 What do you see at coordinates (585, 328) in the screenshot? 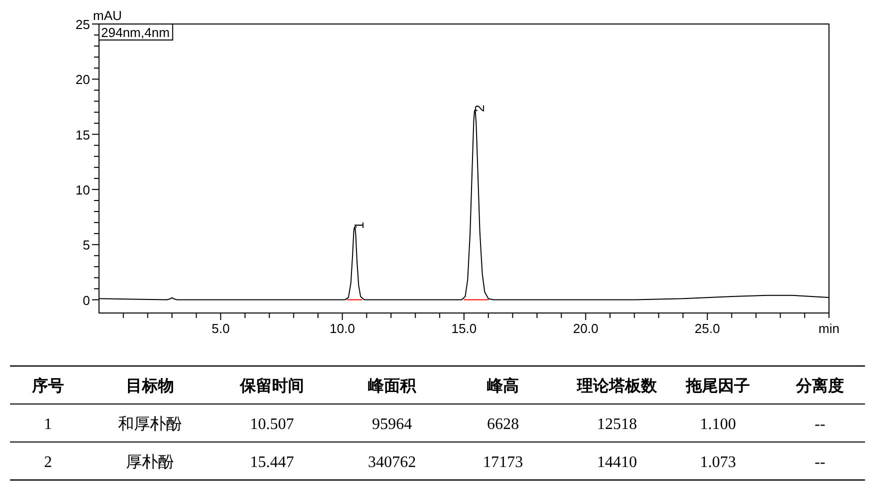
I see `x-tick-label: 20.0` at bounding box center [585, 328].